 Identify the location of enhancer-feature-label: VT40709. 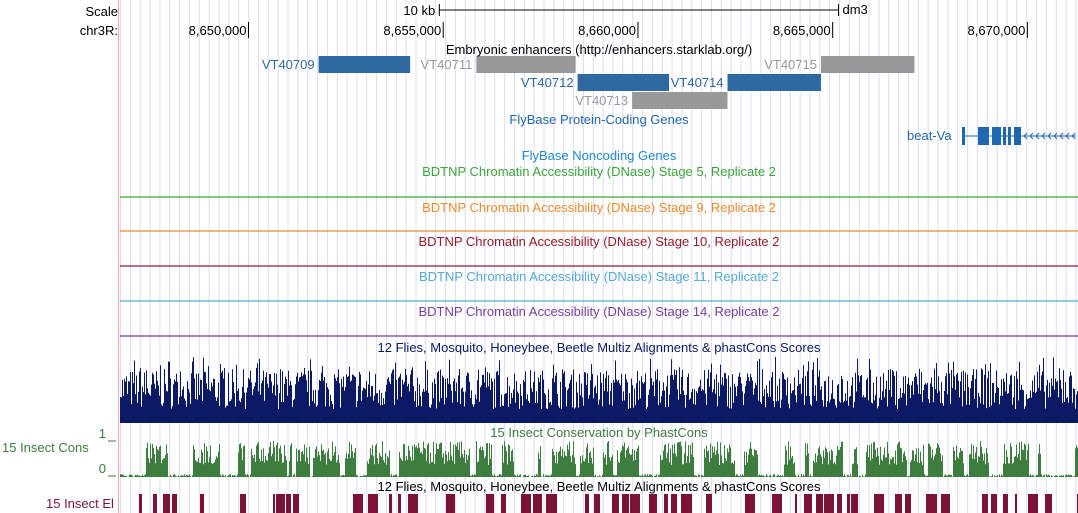
(288, 64).